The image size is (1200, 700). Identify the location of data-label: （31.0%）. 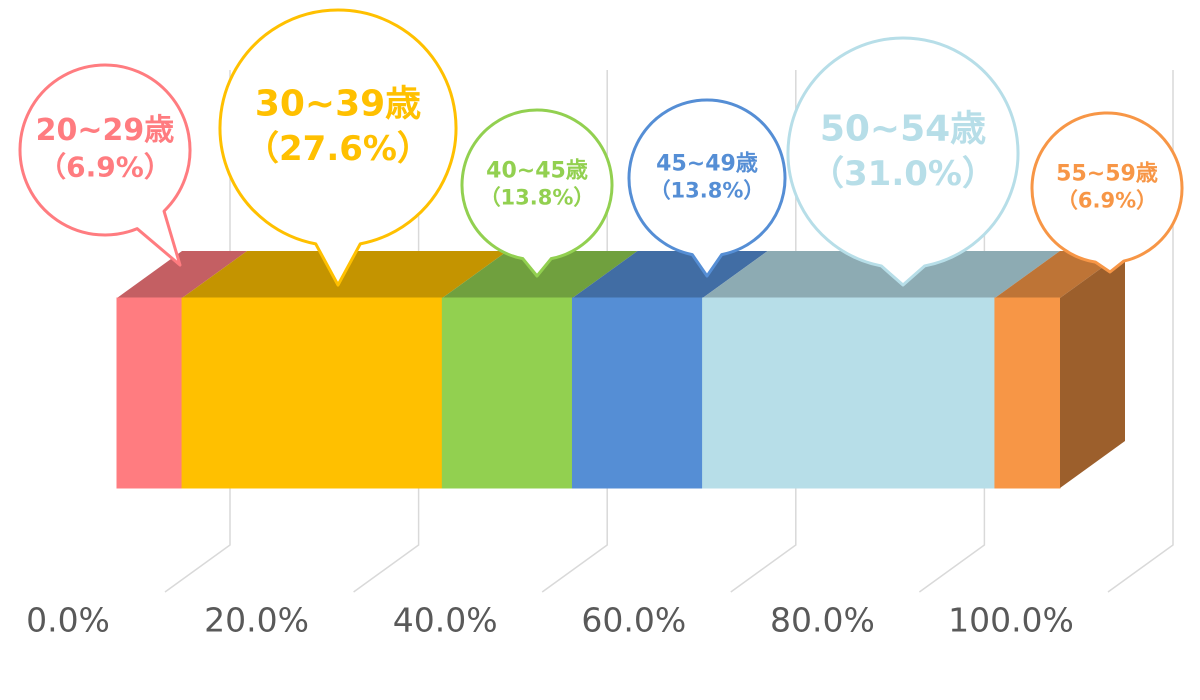
(903, 174).